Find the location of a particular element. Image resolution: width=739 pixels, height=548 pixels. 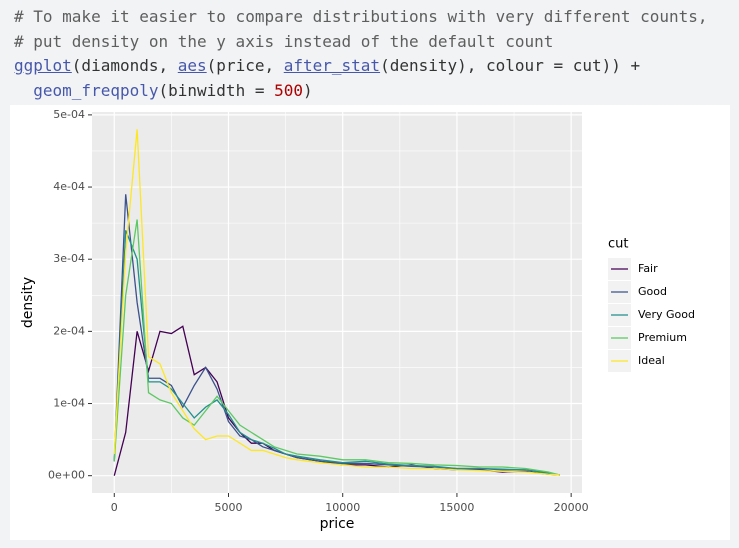

y-axis-label: density is located at coordinates (28, 302).